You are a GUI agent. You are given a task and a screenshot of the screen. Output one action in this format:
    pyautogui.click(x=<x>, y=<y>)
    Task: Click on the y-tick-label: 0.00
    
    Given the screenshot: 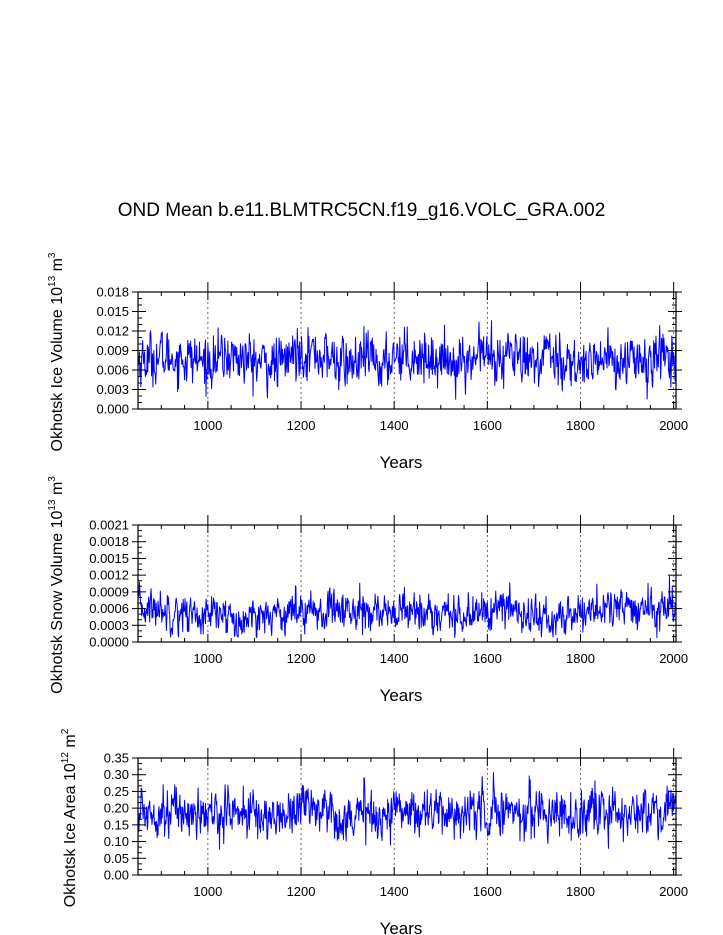 What is the action you would take?
    pyautogui.click(x=116, y=875)
    